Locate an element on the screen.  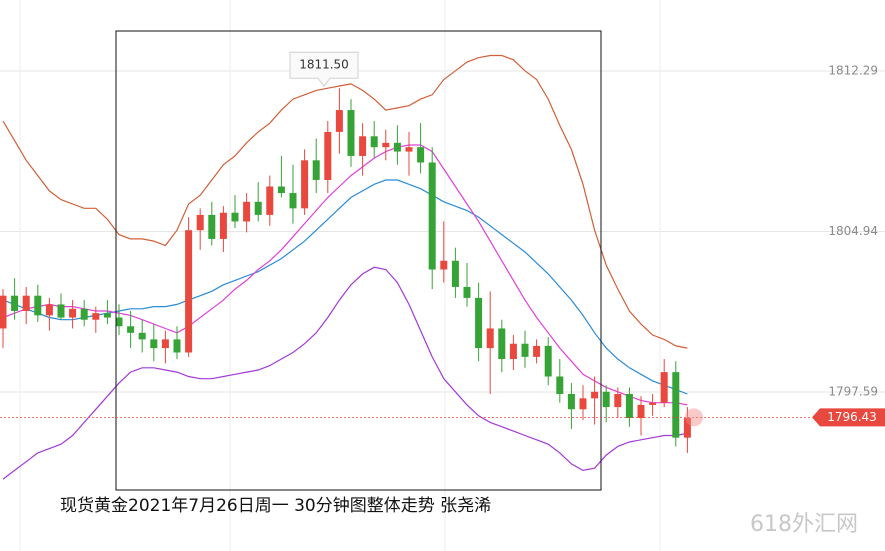
high-annotation: 1811.50 is located at coordinates (324, 69).